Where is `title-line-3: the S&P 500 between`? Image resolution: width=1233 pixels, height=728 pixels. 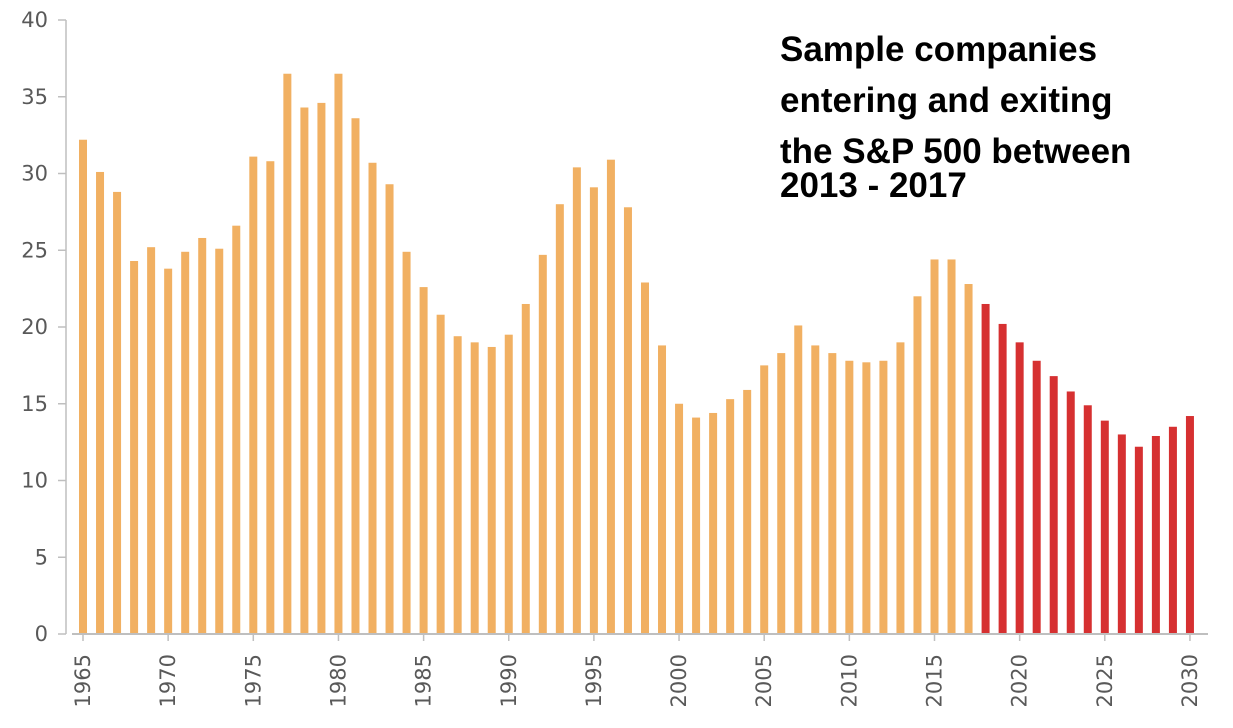
title-line-3: the S&P 500 between is located at coordinates (955, 151).